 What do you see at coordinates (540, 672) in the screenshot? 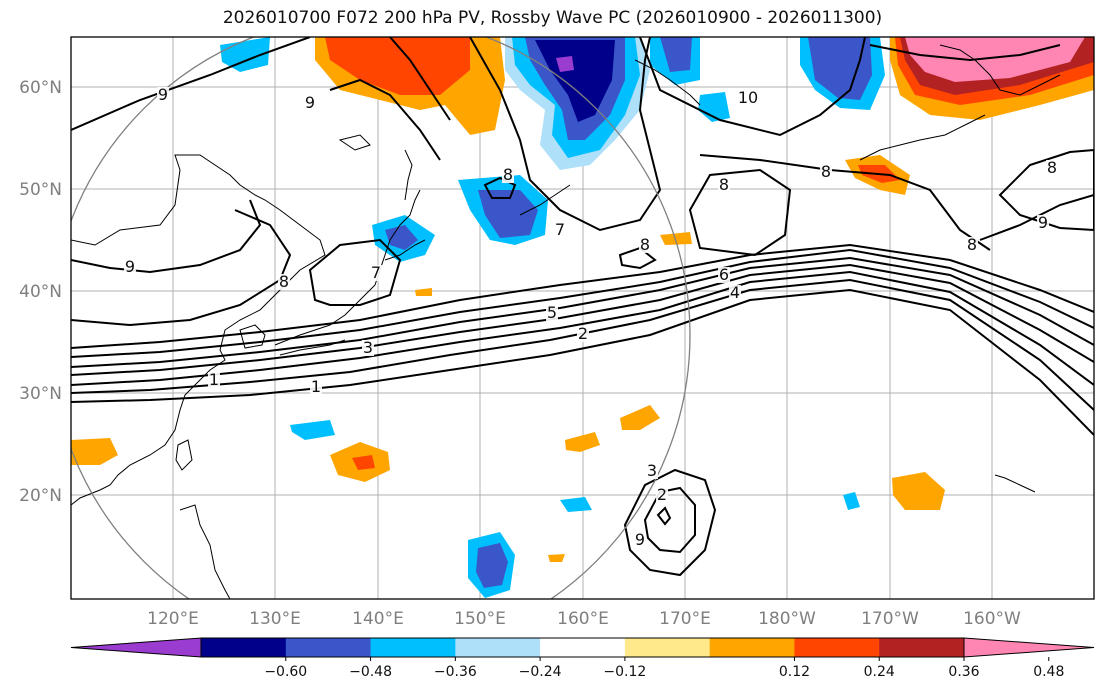
I see `colorbar-tick-label: −0.24` at bounding box center [540, 672].